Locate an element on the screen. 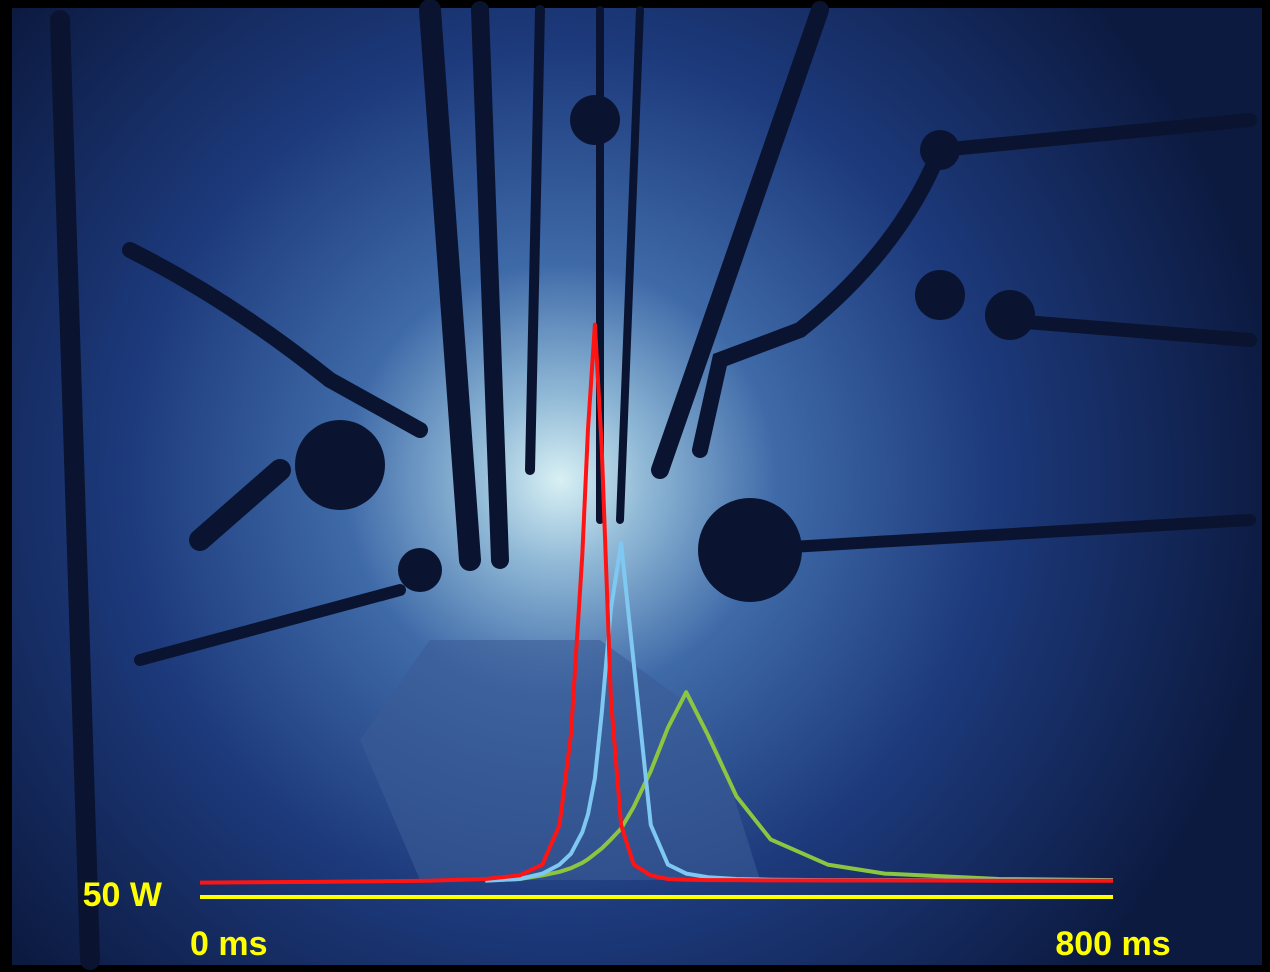 Image resolution: width=1270 pixels, height=972 pixels. y-tick-label: 50 W is located at coordinates (123, 895).